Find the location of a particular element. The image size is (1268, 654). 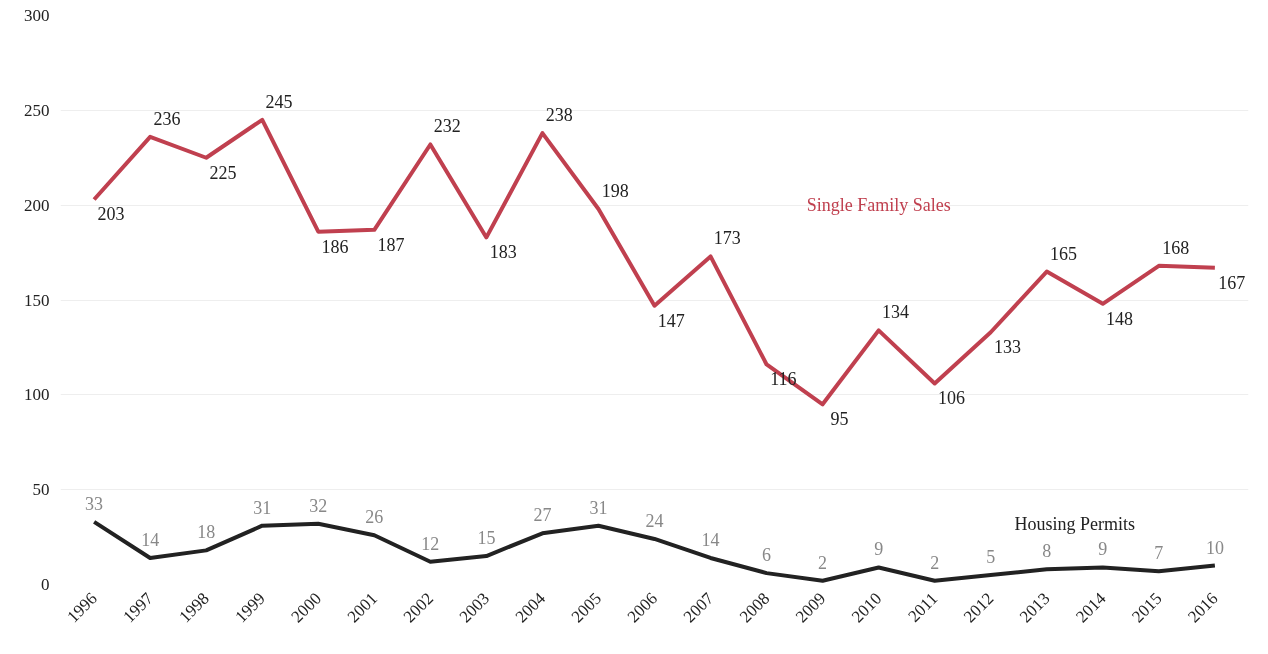

data-label: 165 is located at coordinates (1064, 253).